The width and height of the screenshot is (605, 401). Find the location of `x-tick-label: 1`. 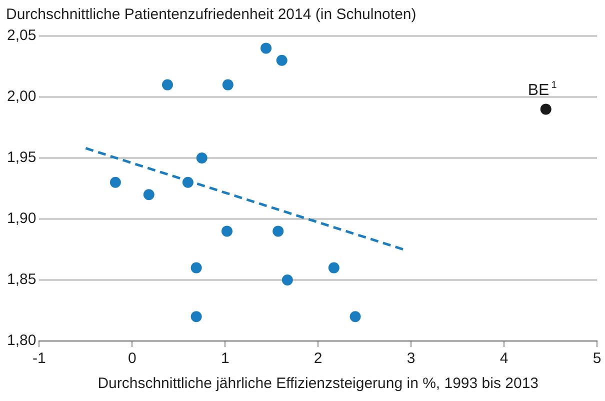

x-tick-label: 1 is located at coordinates (225, 359).